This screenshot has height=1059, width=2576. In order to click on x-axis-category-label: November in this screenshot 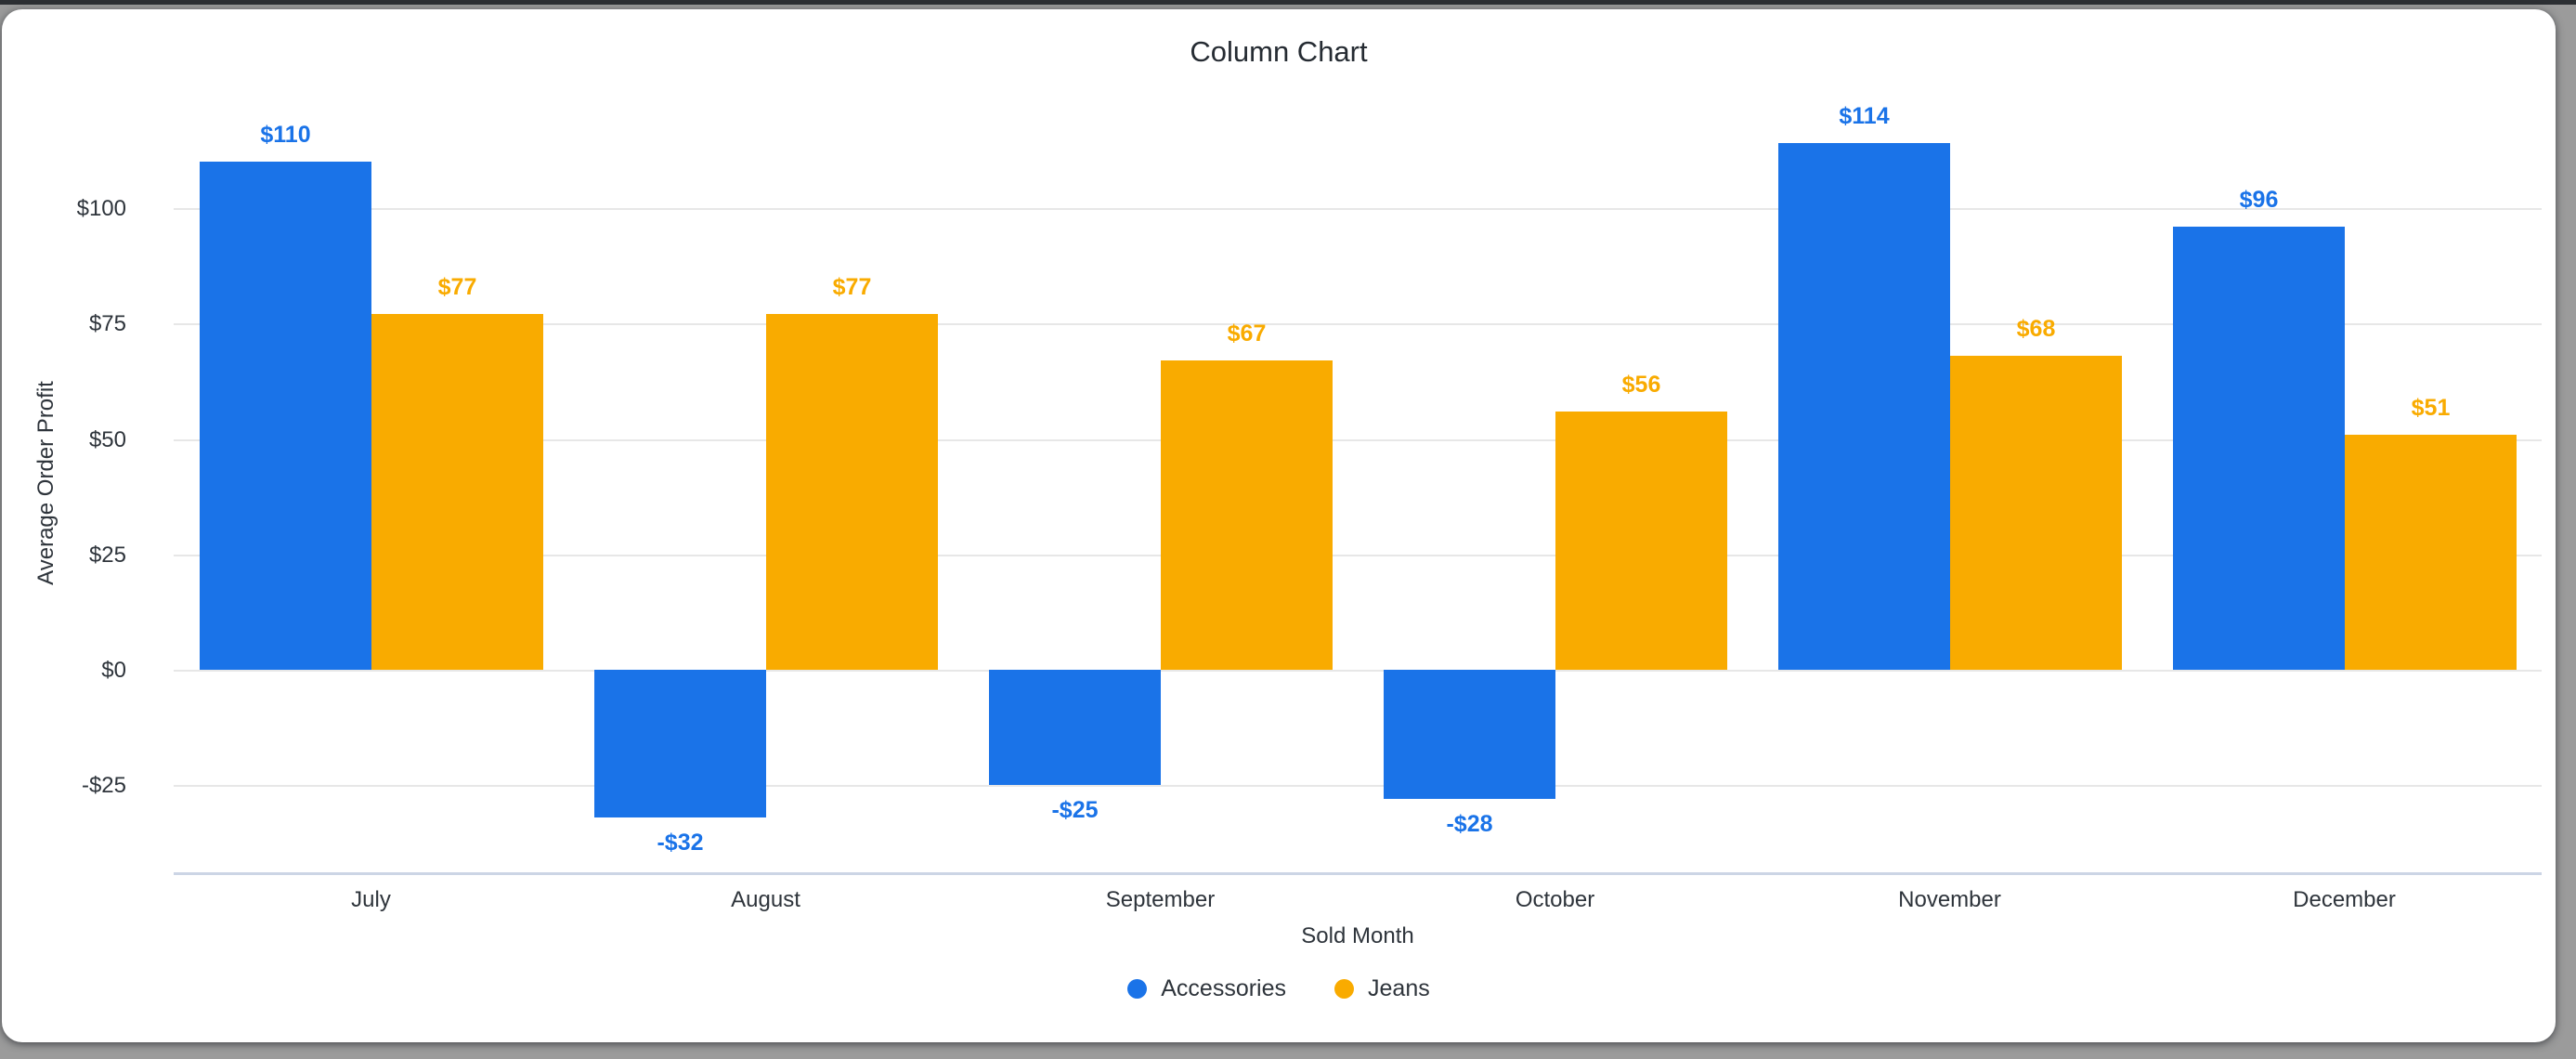, I will do `click(1950, 899)`.